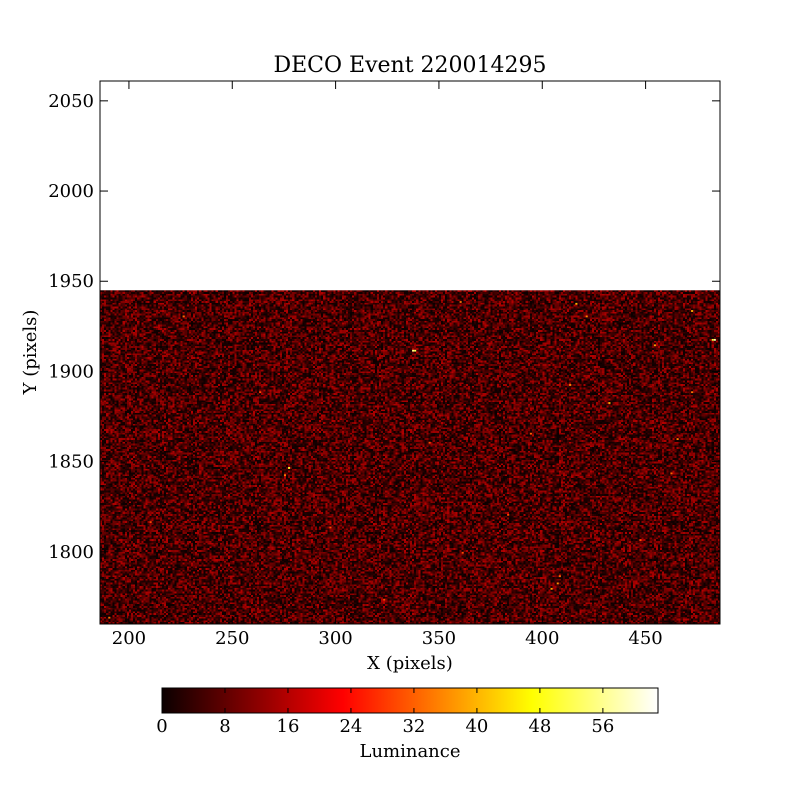  Describe the element at coordinates (439, 638) in the screenshot. I see `x-tick-label: 350` at that location.